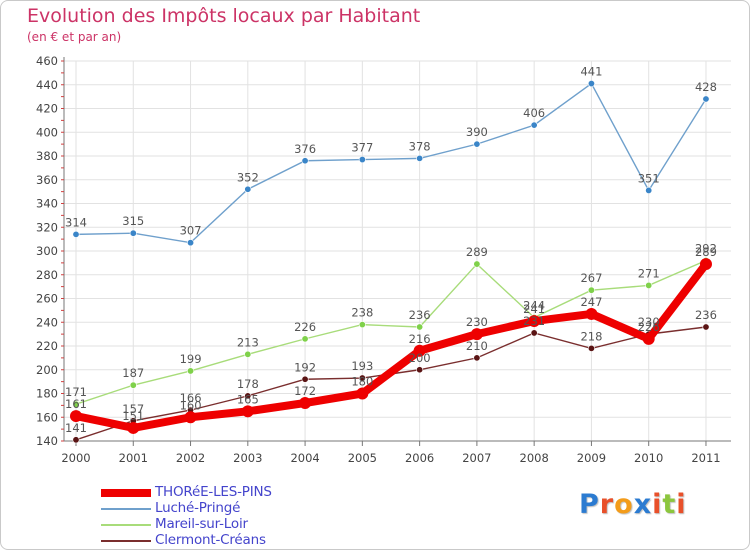 Image resolution: width=750 pixels, height=550 pixels. What do you see at coordinates (633, 504) in the screenshot?
I see `proxiti-logo: Proxiti` at bounding box center [633, 504].